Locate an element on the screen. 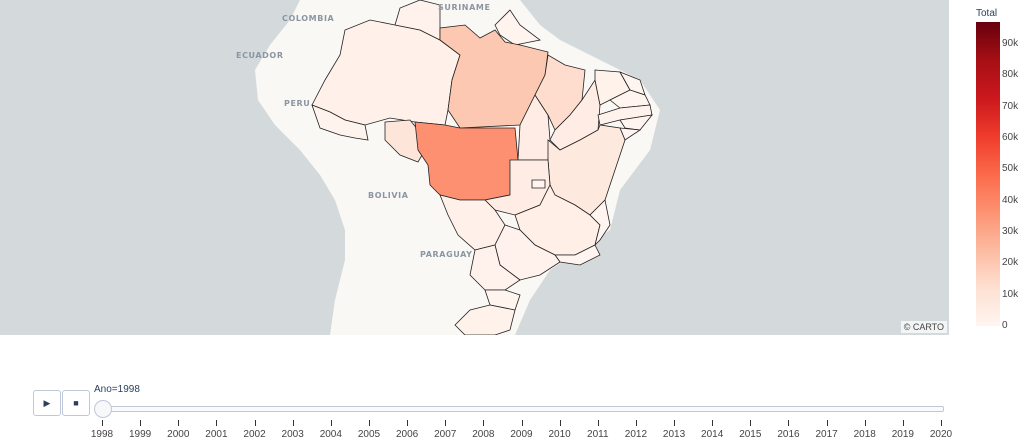  state-sc is located at coordinates (502, 300).